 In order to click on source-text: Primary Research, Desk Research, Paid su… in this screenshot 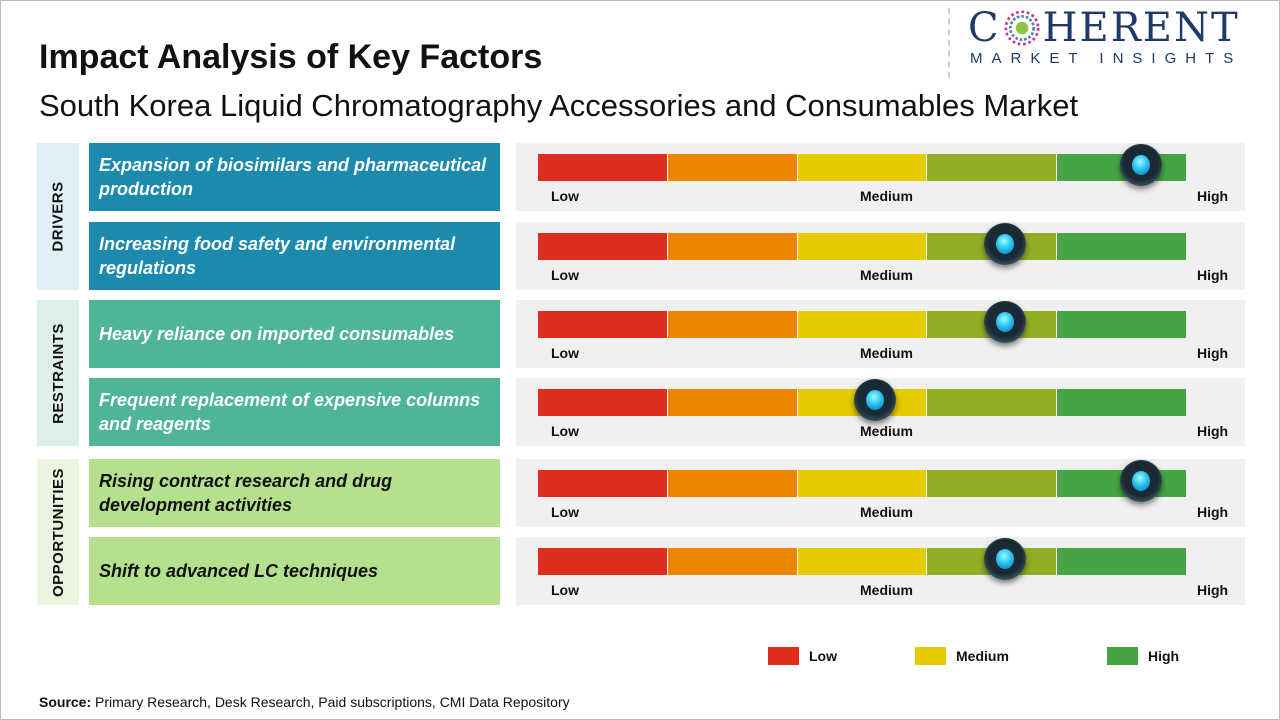, I will do `click(330, 702)`.